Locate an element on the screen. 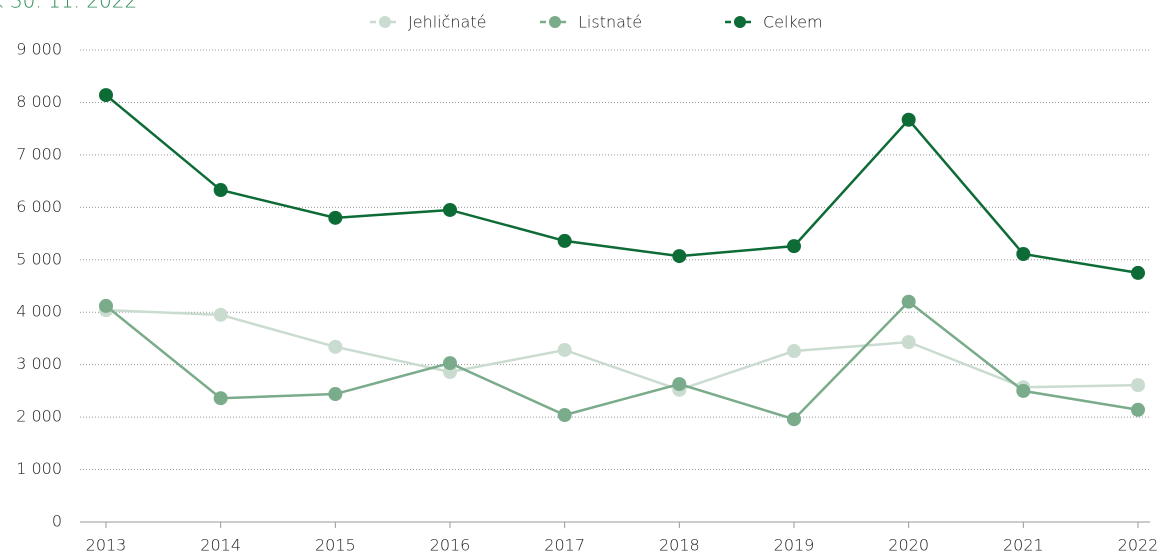 This screenshot has width=1162, height=556. legend-label: Celkem is located at coordinates (793, 22).